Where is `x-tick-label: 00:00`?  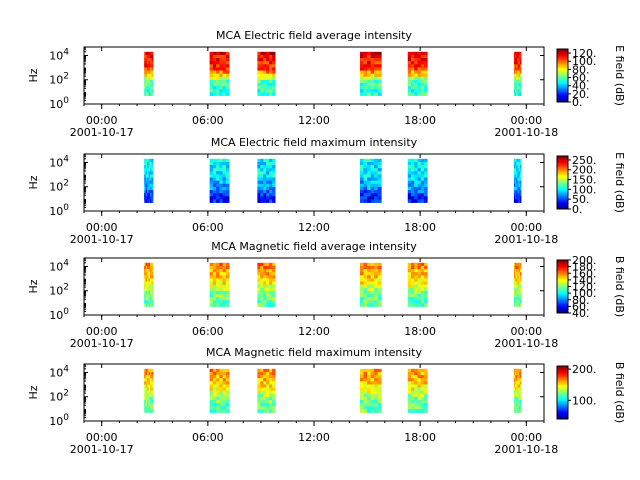 x-tick-label: 00:00 is located at coordinates (102, 120).